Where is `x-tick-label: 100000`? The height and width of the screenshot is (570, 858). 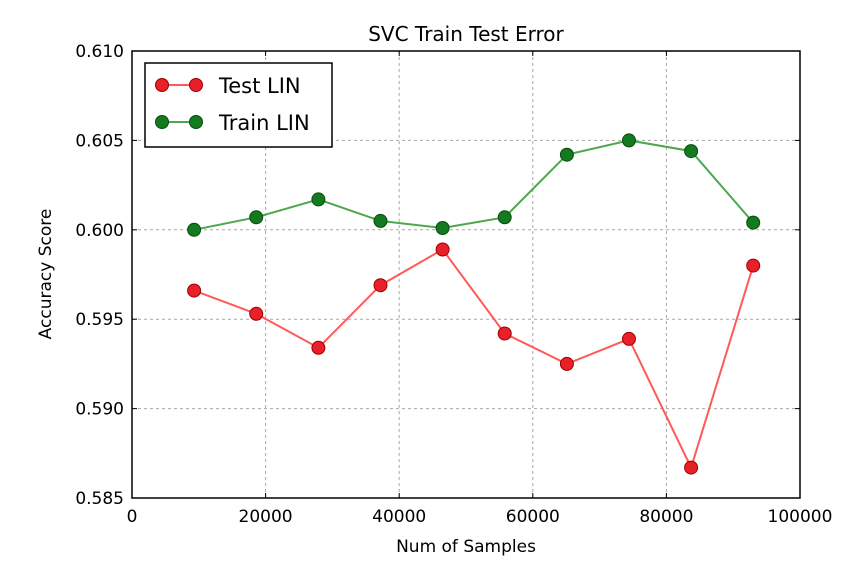
x-tick-label: 100000 is located at coordinates (800, 517).